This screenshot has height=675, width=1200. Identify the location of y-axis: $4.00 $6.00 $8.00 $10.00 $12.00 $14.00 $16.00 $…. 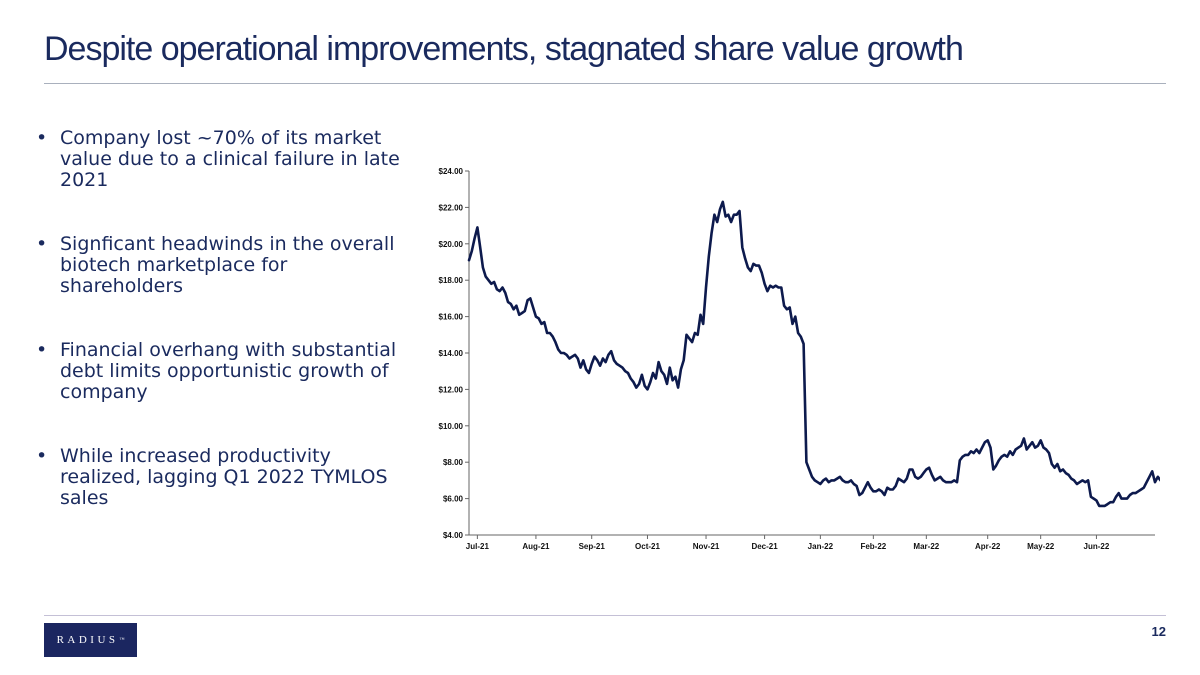
(454, 353).